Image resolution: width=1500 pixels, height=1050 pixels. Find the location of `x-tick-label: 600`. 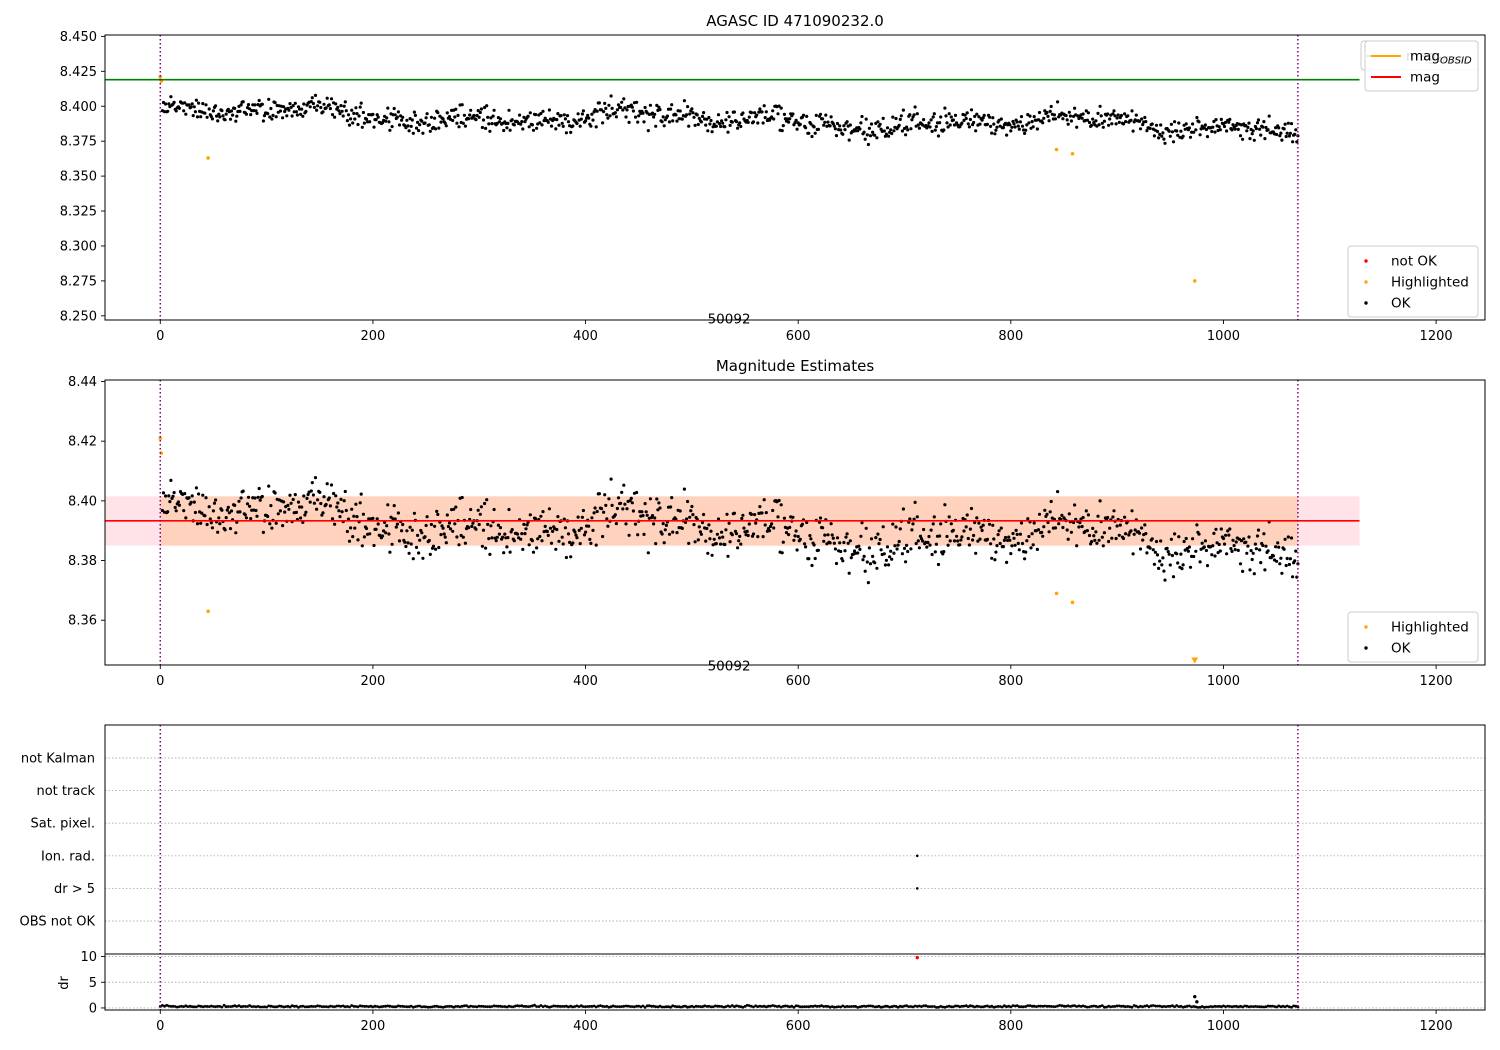

x-tick-label: 600 is located at coordinates (798, 1026).